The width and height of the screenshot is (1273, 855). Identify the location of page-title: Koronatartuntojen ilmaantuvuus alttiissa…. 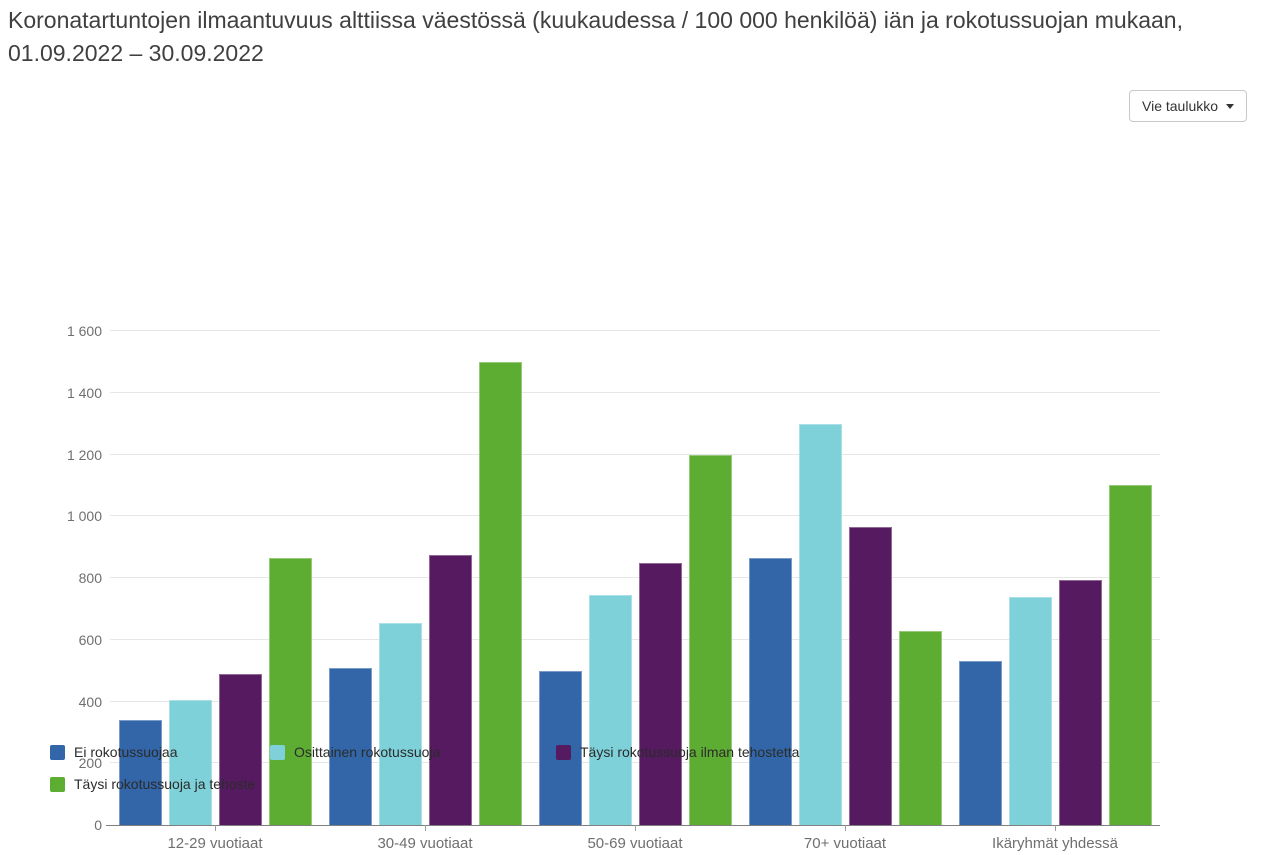
(595, 37).